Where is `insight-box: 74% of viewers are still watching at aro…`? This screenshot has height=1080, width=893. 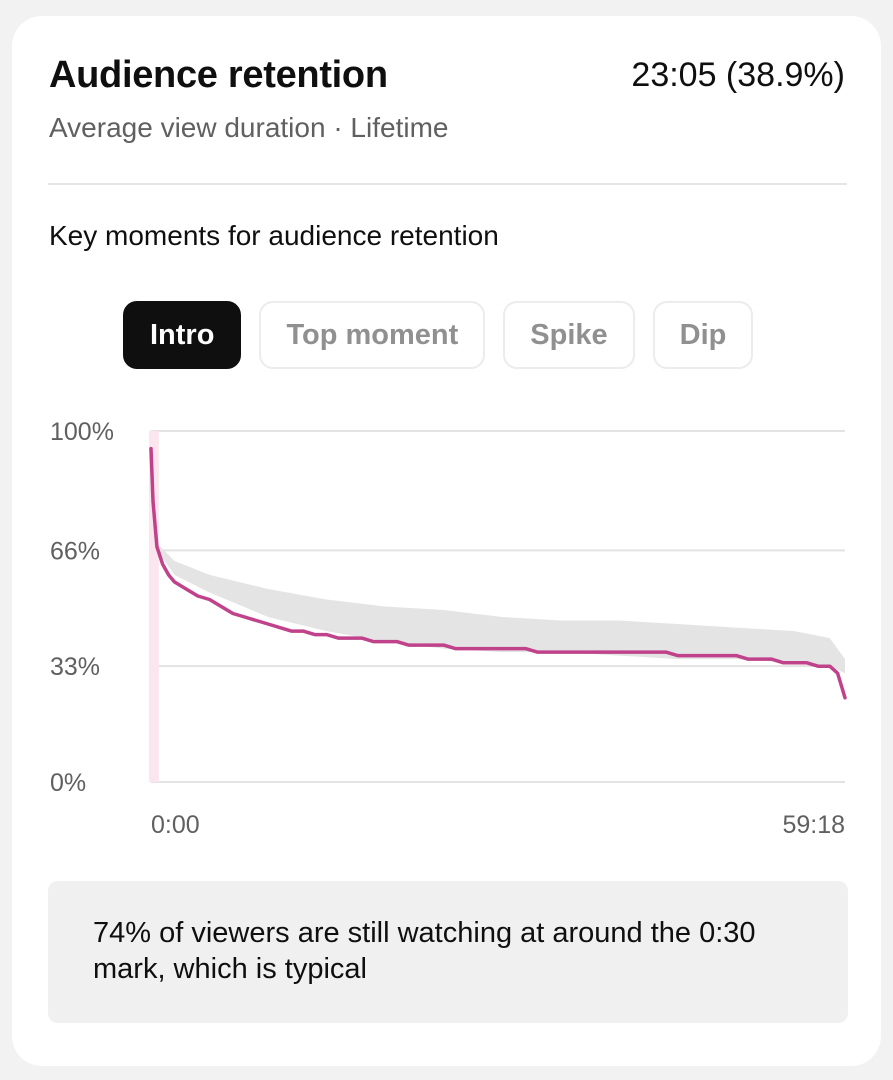
insight-box: 74% of viewers are still watching at aro… is located at coordinates (448, 952).